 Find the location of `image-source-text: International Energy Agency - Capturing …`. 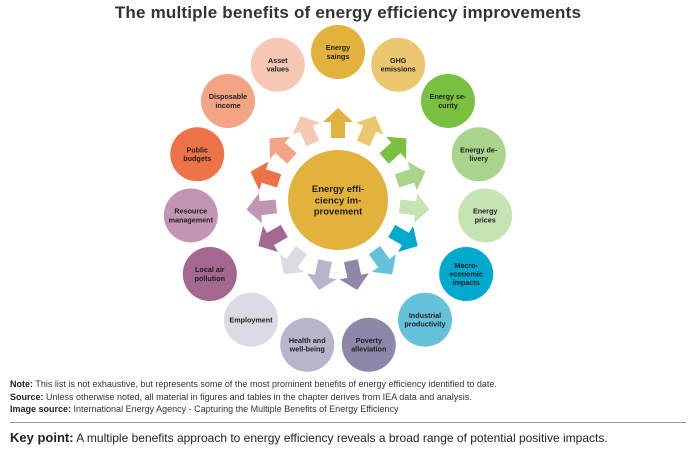

image-source-text: International Energy Agency - Capturing … is located at coordinates (235, 409).